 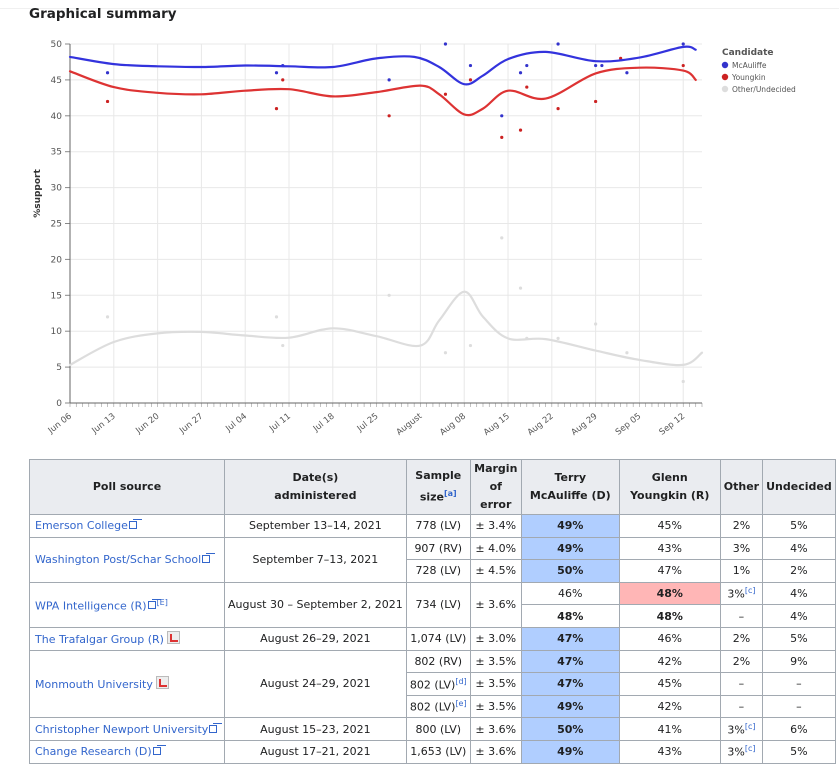 I want to click on youngkin-cell: 45%, so click(x=669, y=526).